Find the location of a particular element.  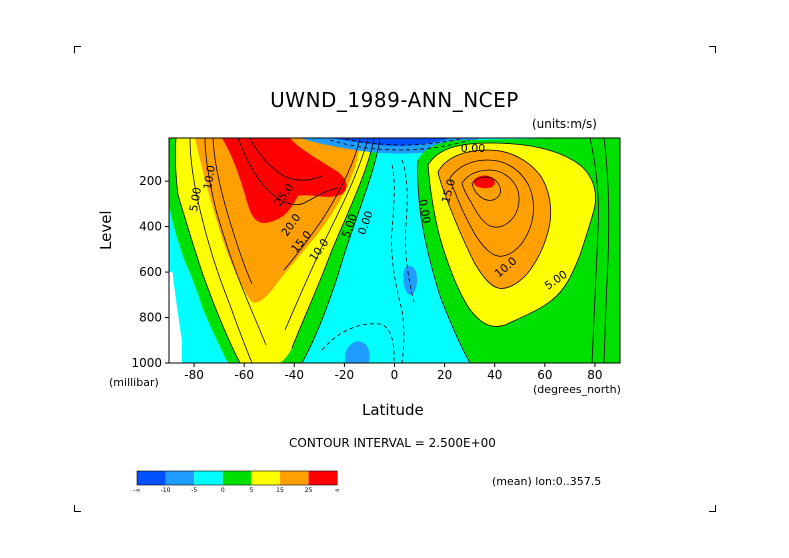

x-tick-label: -80 is located at coordinates (194, 375).